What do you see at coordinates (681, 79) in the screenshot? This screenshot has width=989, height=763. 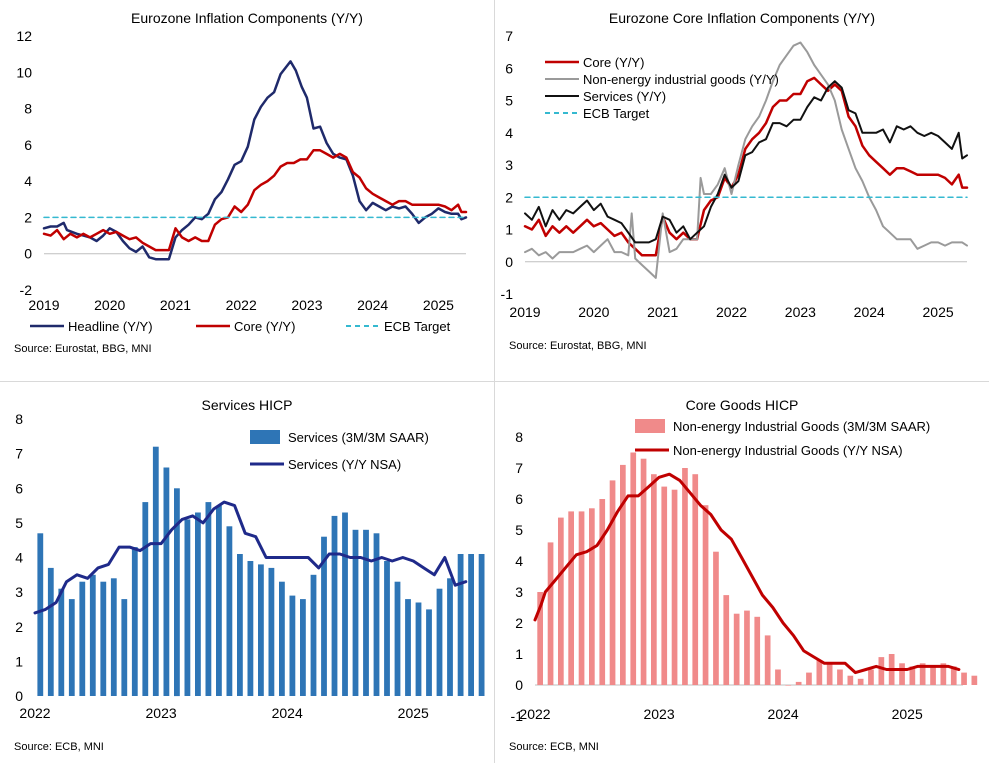 I see `legend-label: Non-energy industrial goods (Y/Y)` at bounding box center [681, 79].